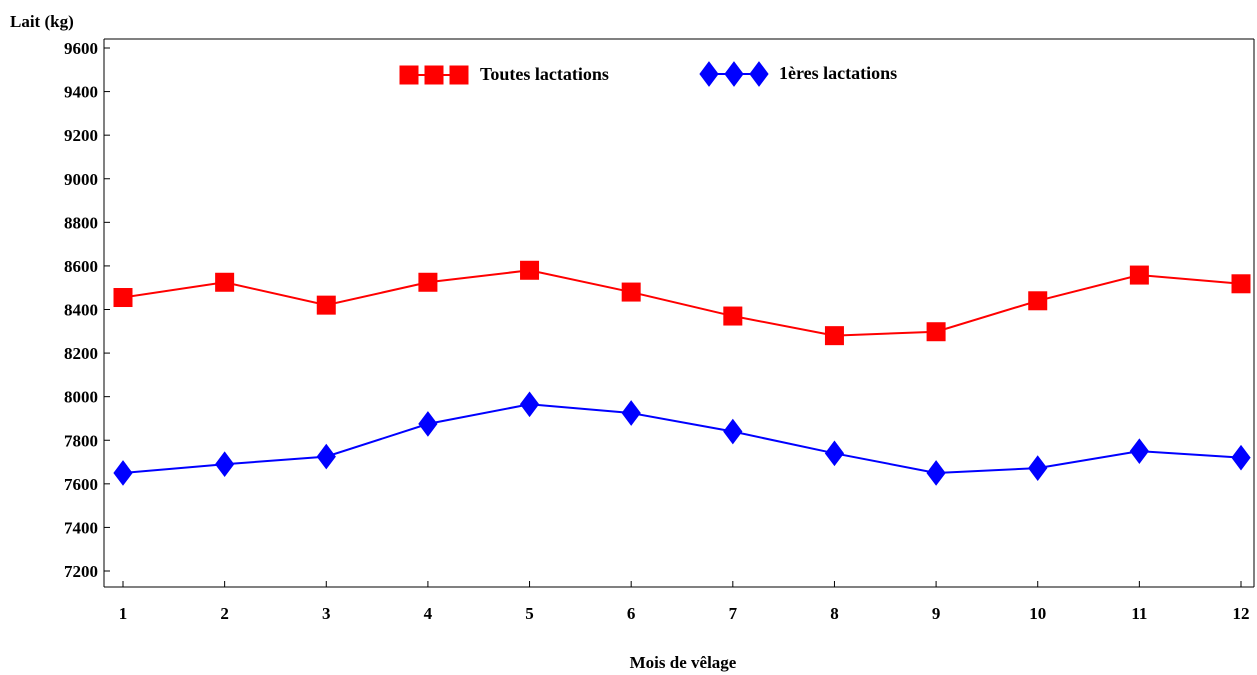 The image size is (1257, 675). I want to click on x-tick-label: 3, so click(326, 613).